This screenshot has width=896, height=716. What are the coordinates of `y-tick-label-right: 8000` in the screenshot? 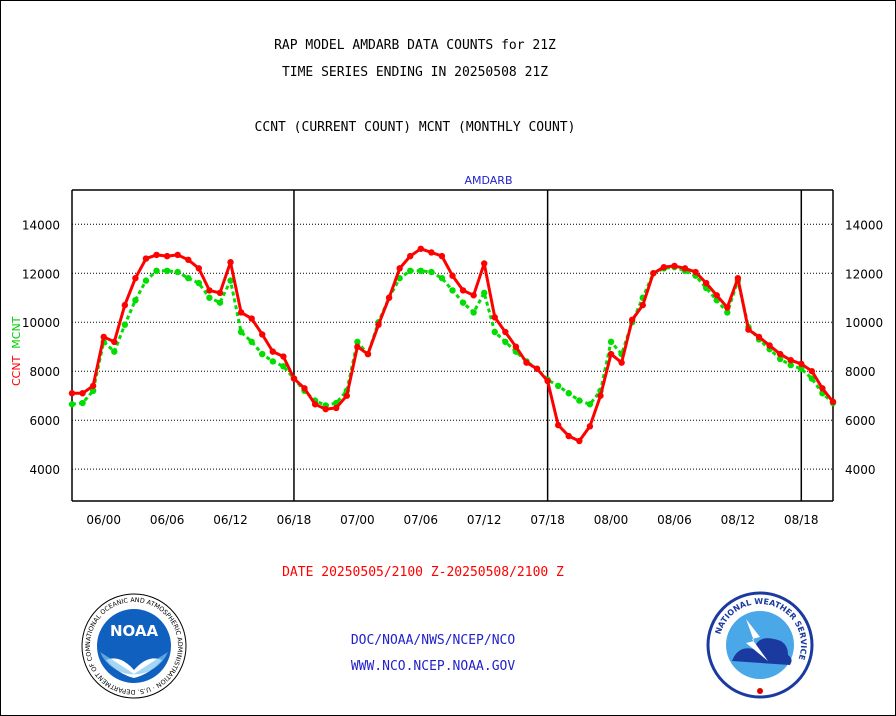 It's located at (860, 372).